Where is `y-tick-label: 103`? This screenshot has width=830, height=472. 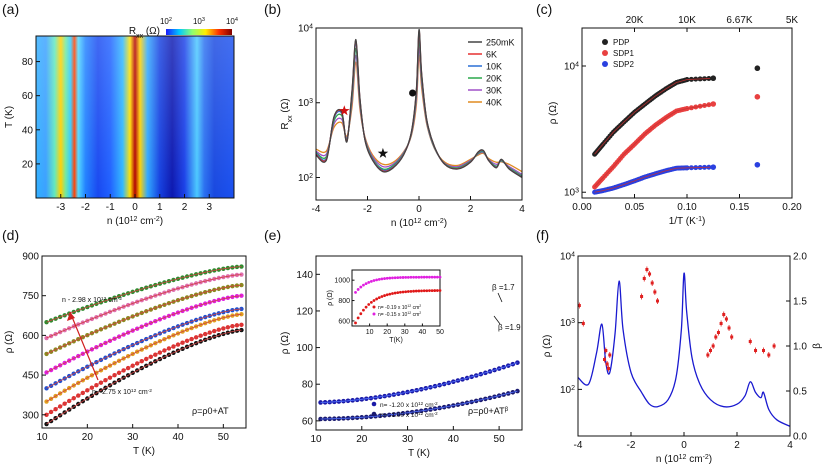
y-tick-label: 103 is located at coordinates (305, 104).